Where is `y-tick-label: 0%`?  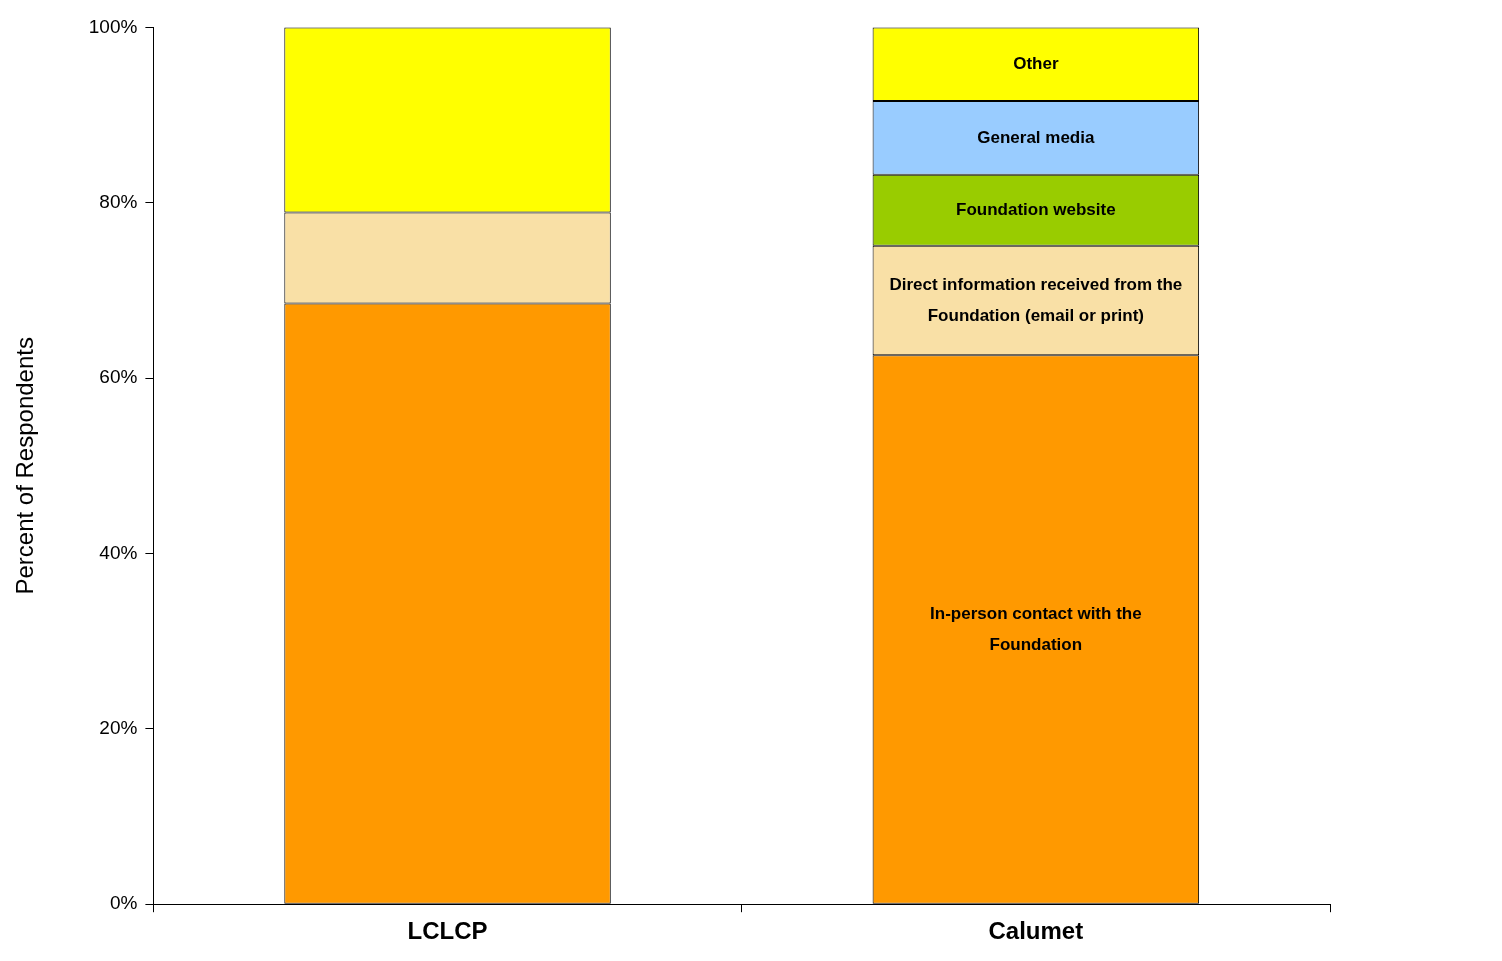
y-tick-label: 0% is located at coordinates (123, 903).